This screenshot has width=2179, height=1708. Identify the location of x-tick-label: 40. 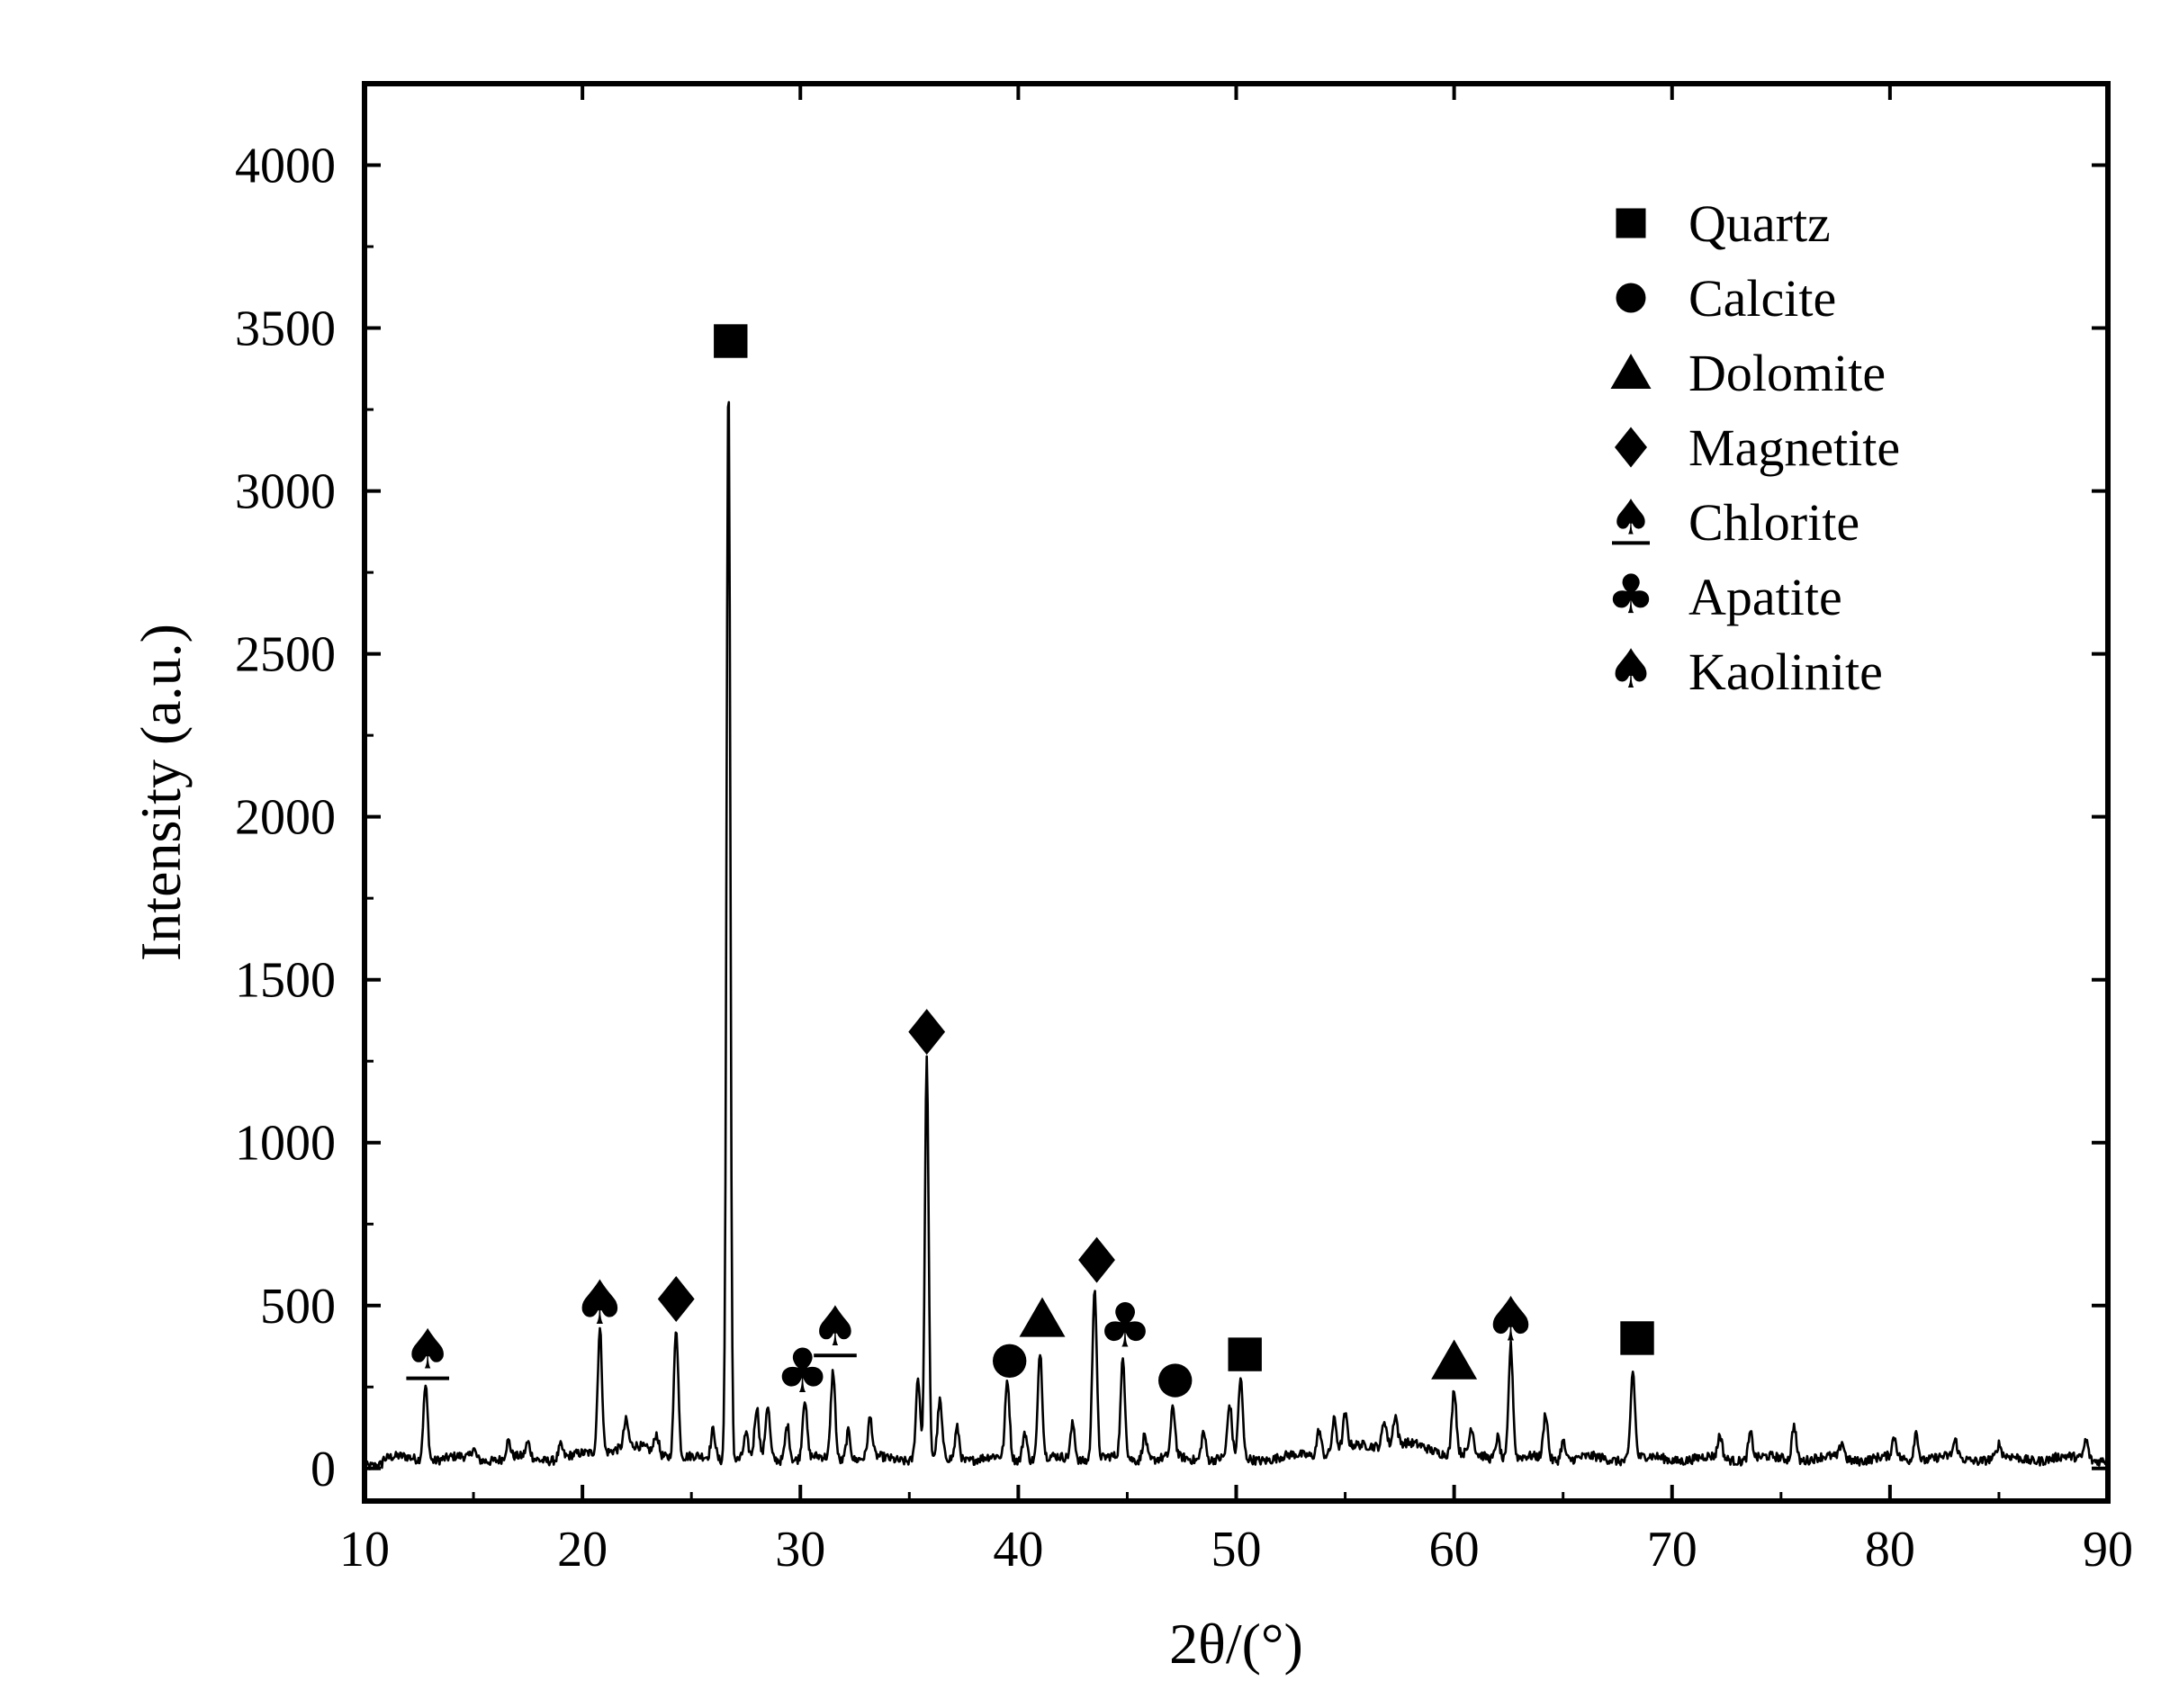
(1018, 1550).